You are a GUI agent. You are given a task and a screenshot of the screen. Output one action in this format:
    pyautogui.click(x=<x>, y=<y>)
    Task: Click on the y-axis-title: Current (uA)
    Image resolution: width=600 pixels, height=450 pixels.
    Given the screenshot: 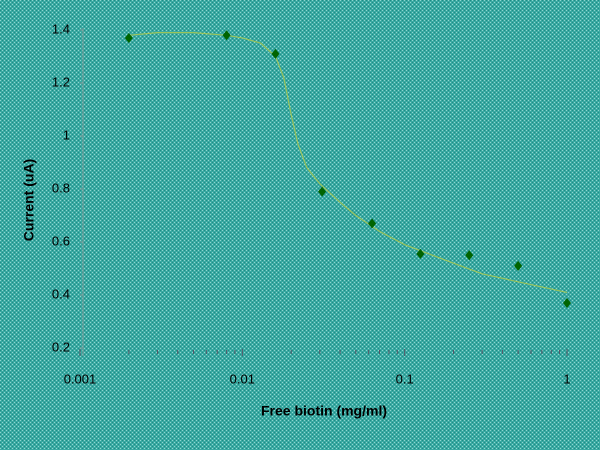 What is the action you would take?
    pyautogui.click(x=29, y=200)
    